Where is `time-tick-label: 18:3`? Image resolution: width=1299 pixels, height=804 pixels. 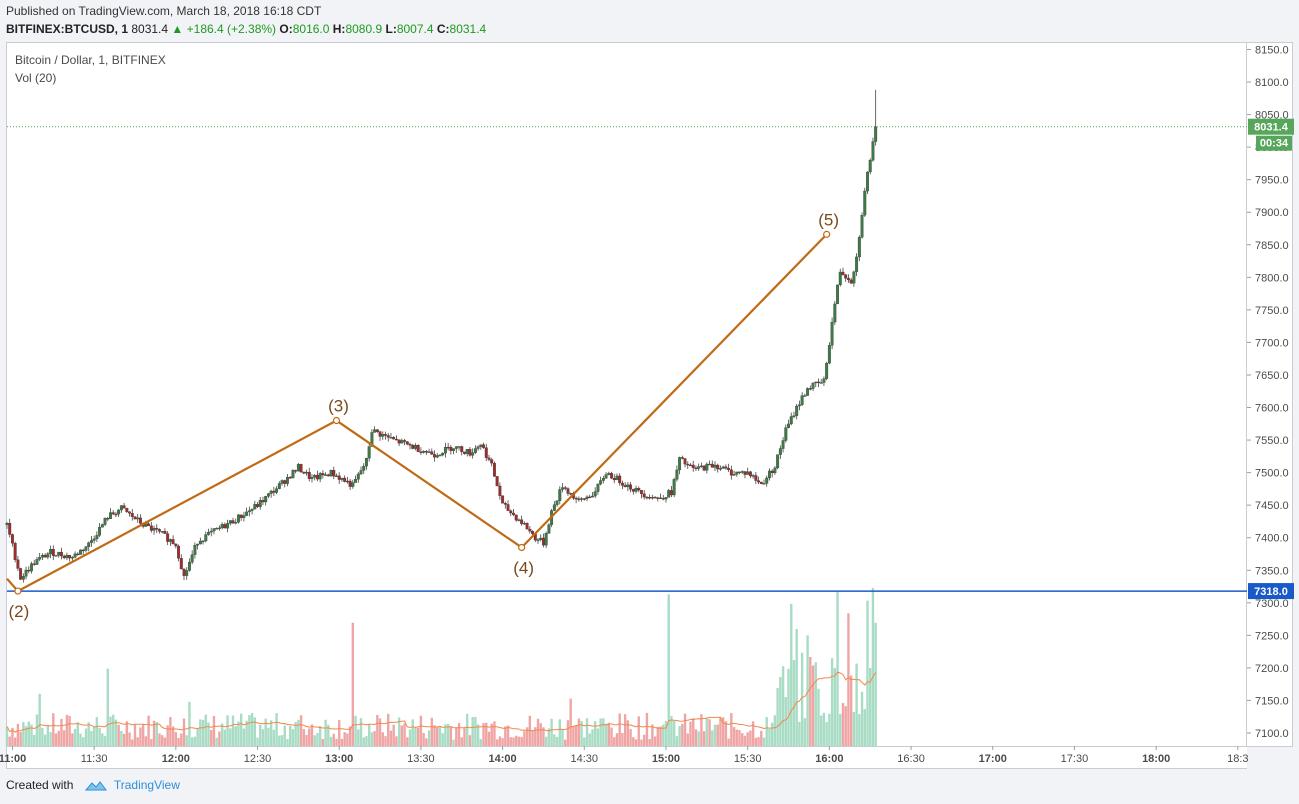
time-tick-label: 18:3 is located at coordinates (1237, 759).